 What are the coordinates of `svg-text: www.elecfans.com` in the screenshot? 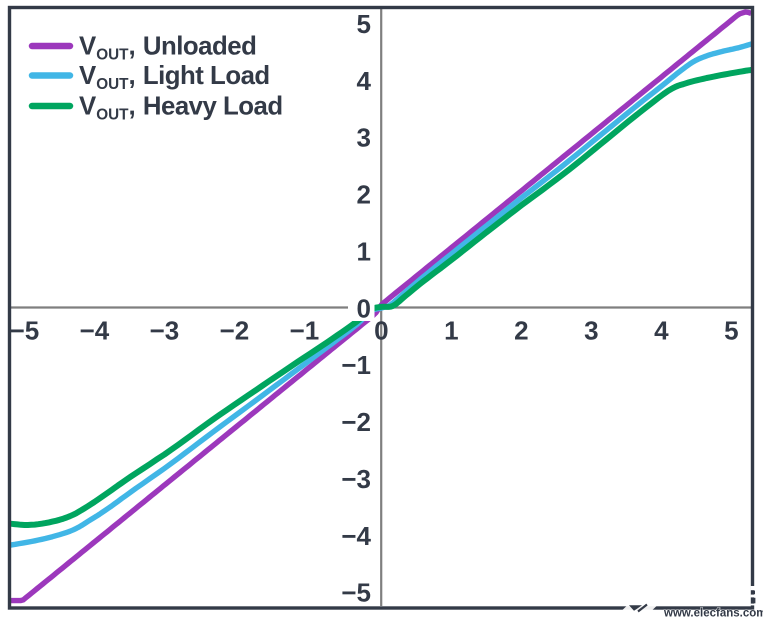 It's located at (713, 613).